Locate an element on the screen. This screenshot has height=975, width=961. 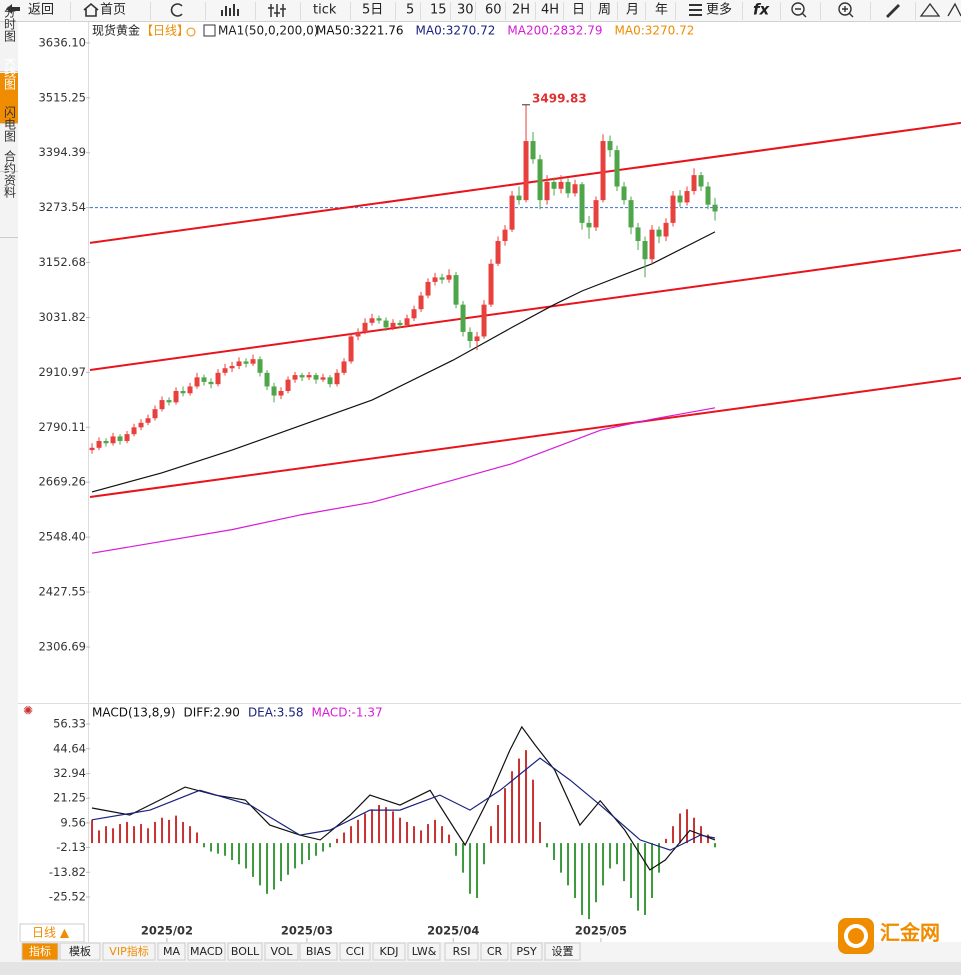
settings-icon is located at coordinates (277, 10).